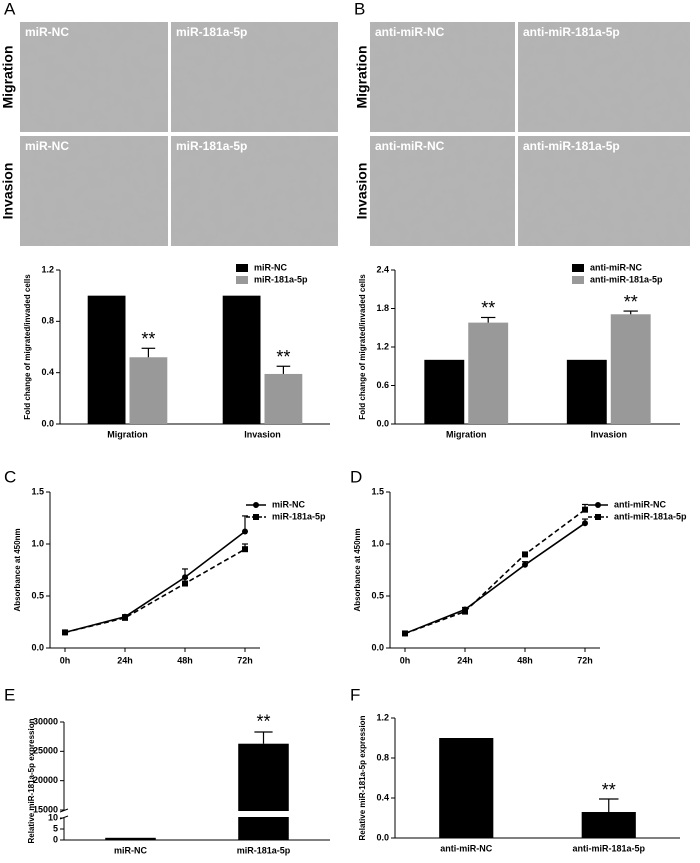  What do you see at coordinates (382, 757) in the screenshot?
I see `y-tick-label: 0.8` at bounding box center [382, 757].